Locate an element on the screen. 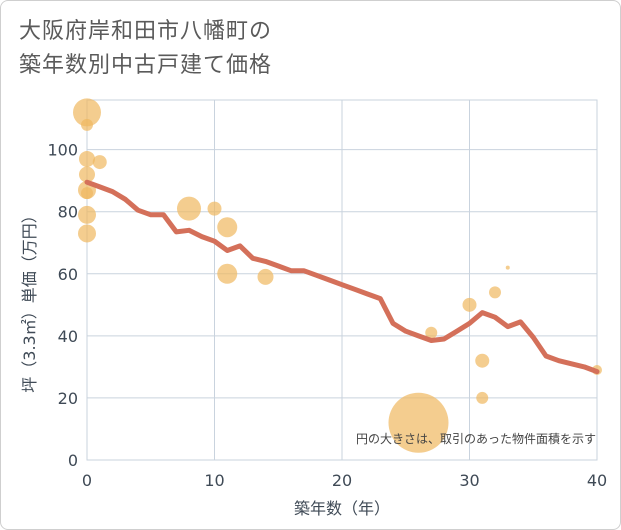 This screenshot has width=621, height=530. x-tick-label: 10 is located at coordinates (214, 480).